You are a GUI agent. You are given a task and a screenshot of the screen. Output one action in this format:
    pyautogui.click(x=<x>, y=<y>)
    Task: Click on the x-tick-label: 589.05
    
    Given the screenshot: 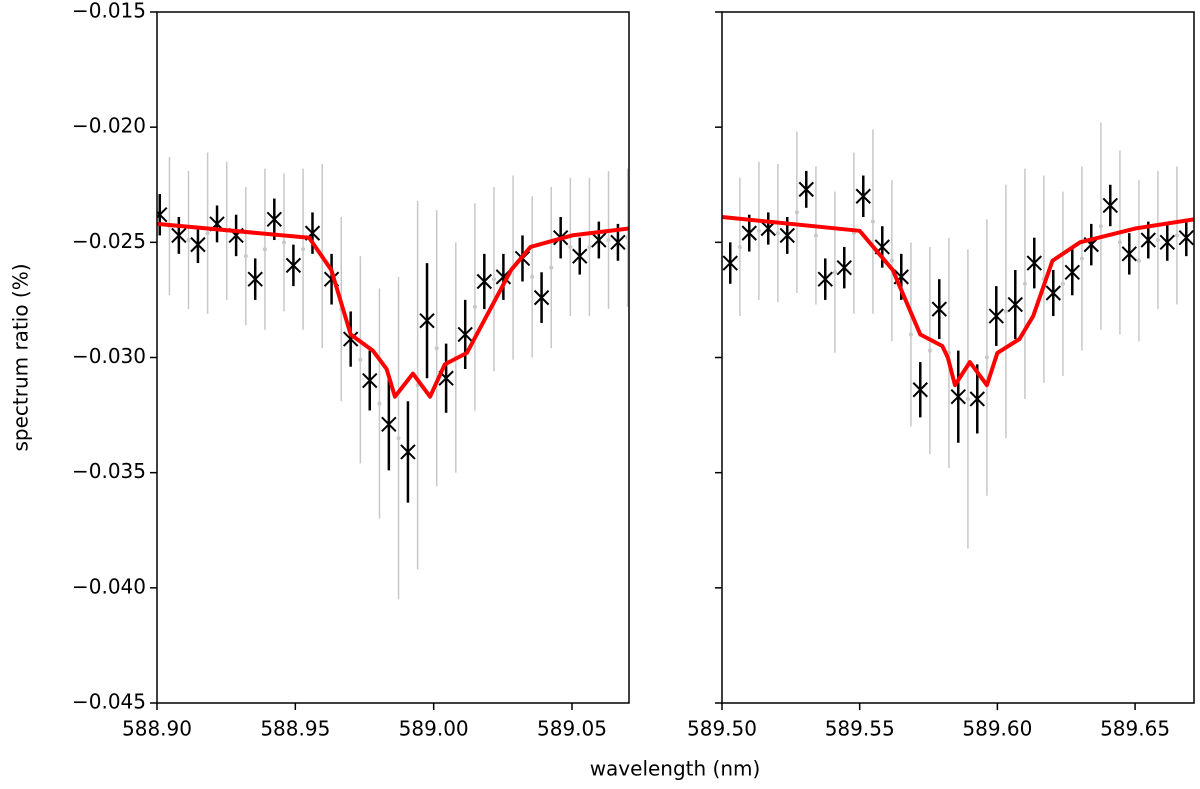 What is the action you would take?
    pyautogui.click(x=572, y=729)
    